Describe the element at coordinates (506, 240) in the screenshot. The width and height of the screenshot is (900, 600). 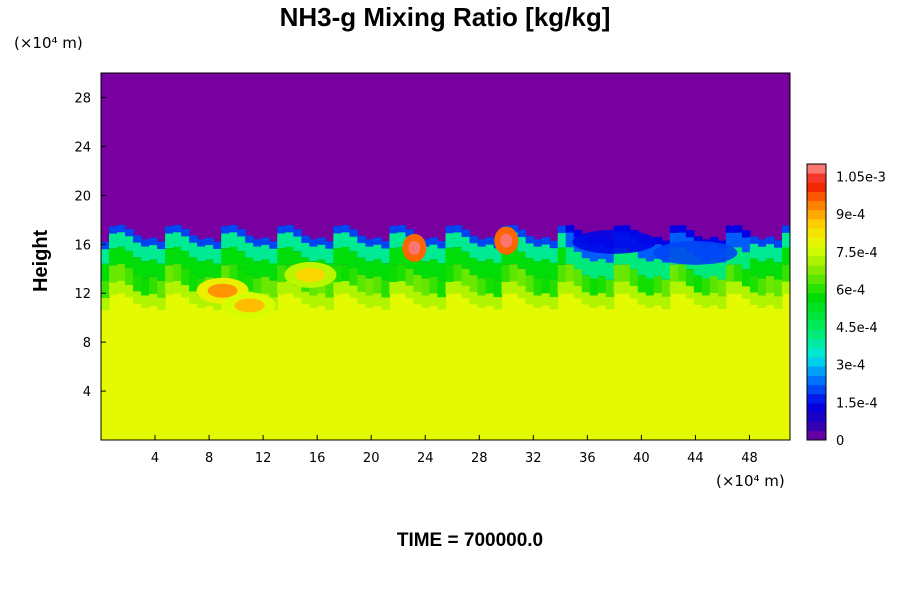
I see `high-region-core` at that location.